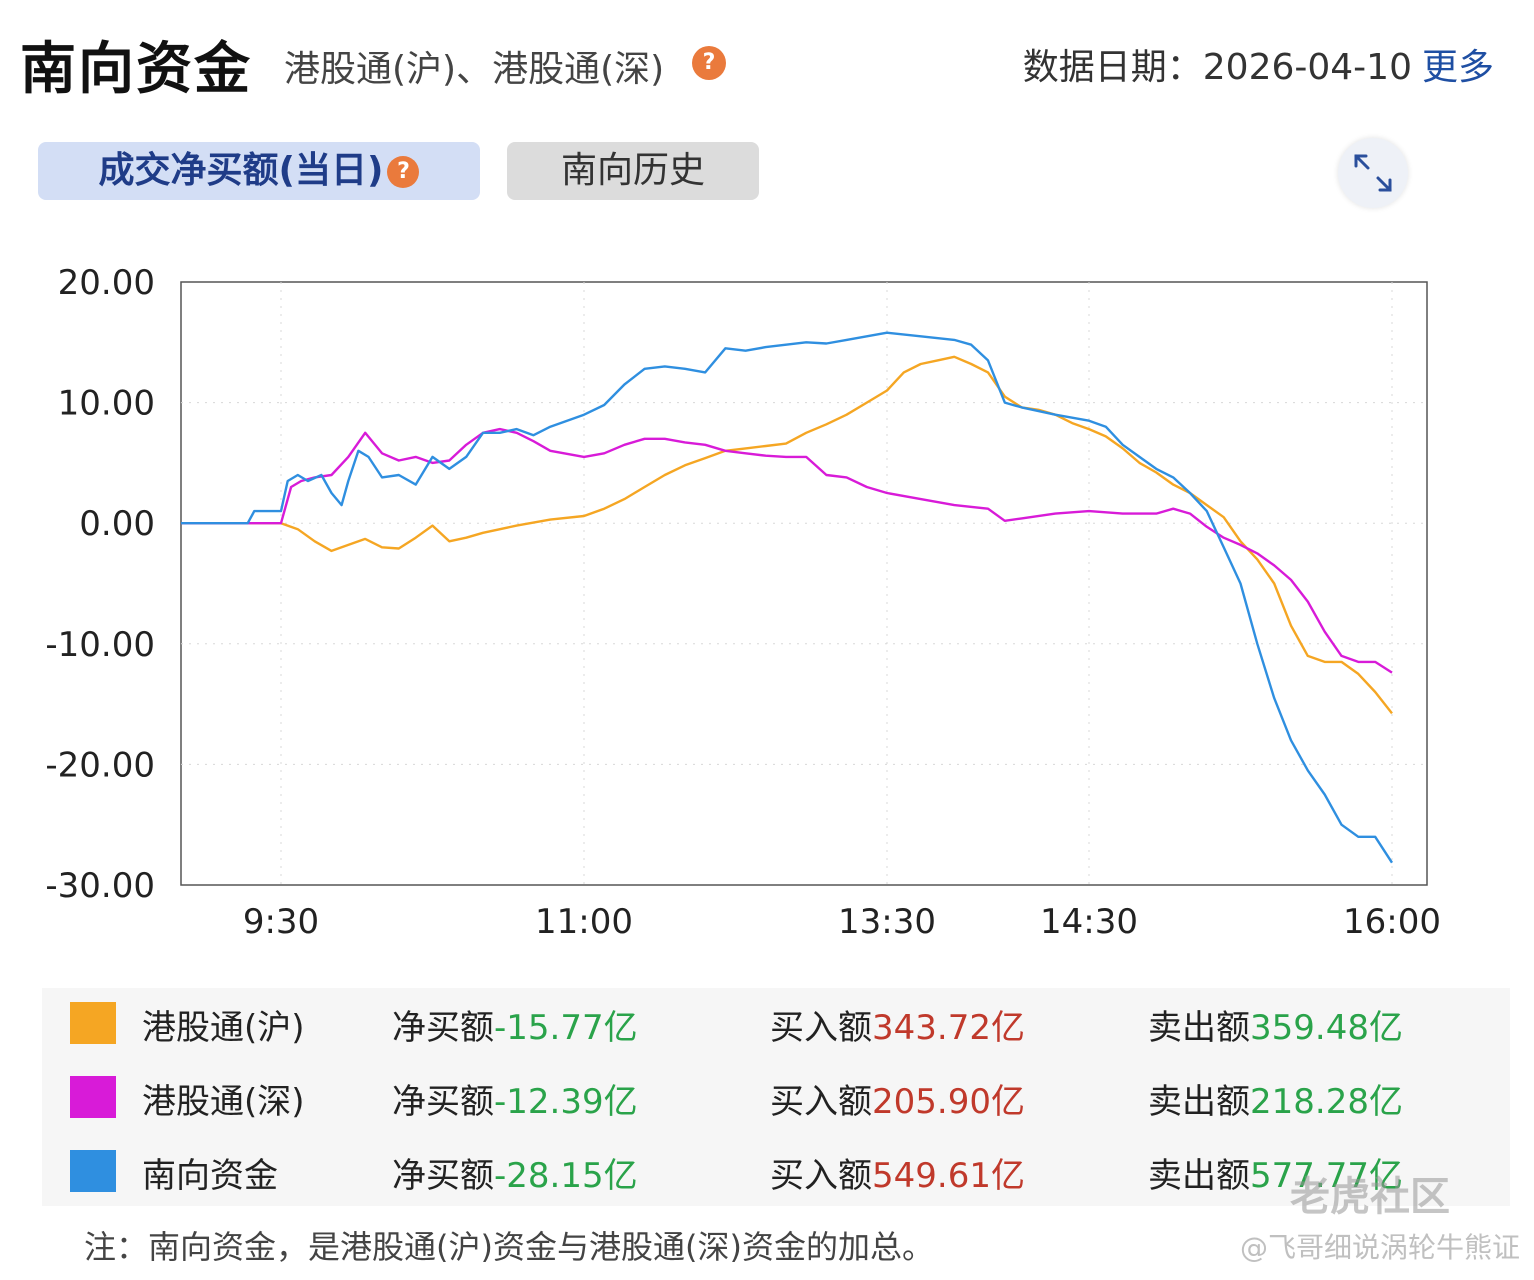 This screenshot has height=1280, width=1534. Describe the element at coordinates (566, 1102) in the screenshot. I see `net-value: -12.39亿` at that location.